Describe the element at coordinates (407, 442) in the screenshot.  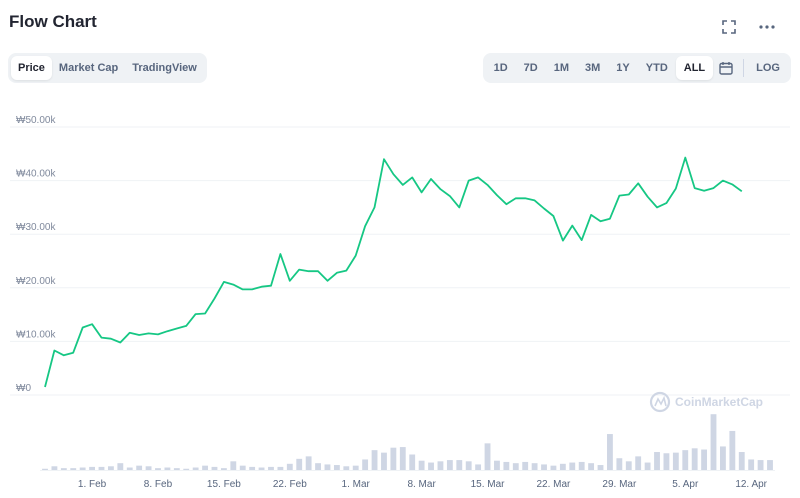
I see `volume-bars` at that location.